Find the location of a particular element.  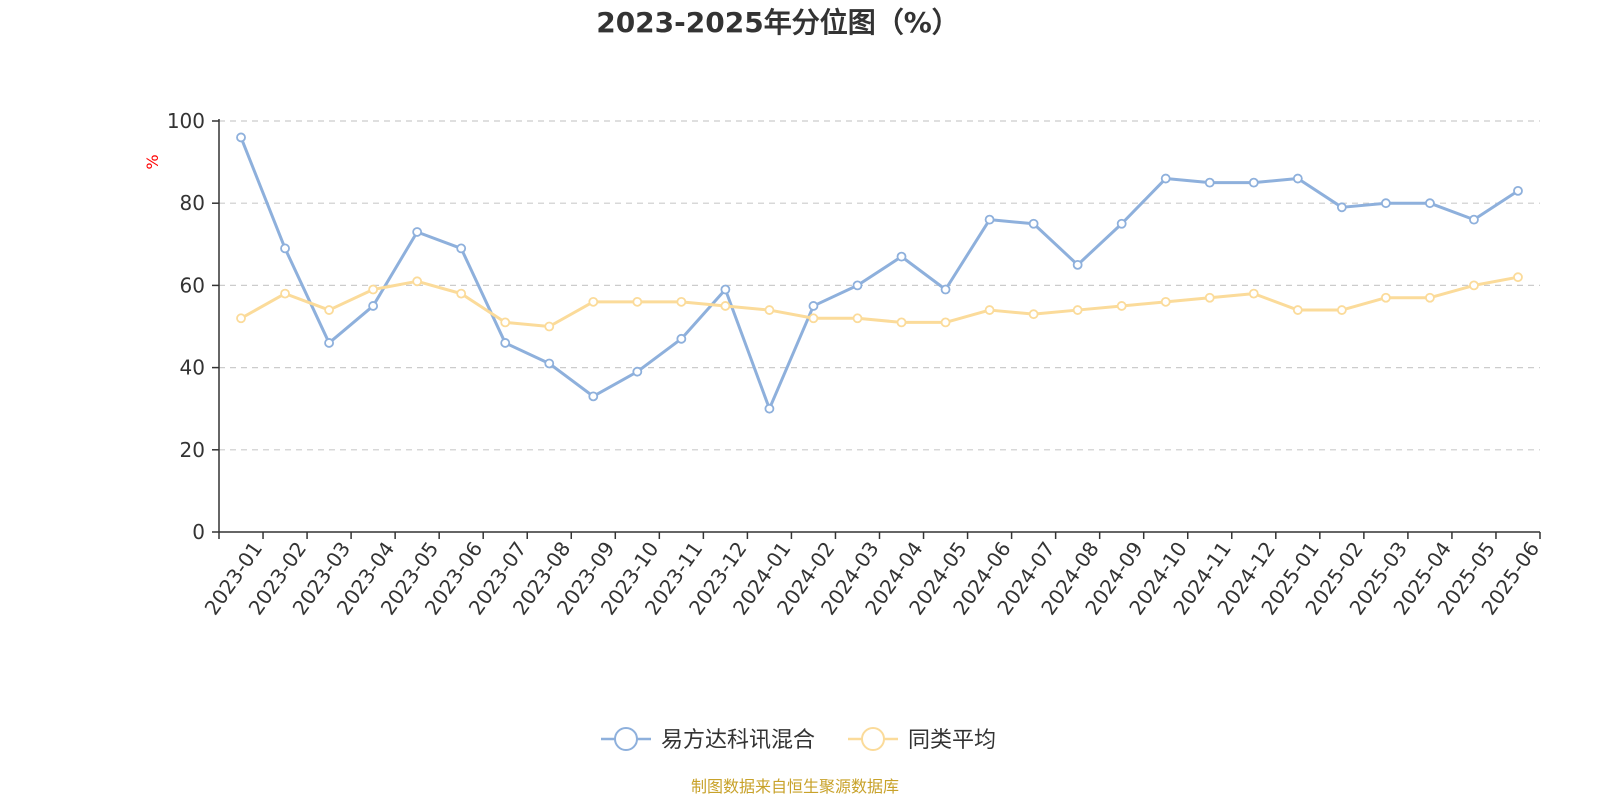

legend-label: 易方达科讯混合 is located at coordinates (738, 740).